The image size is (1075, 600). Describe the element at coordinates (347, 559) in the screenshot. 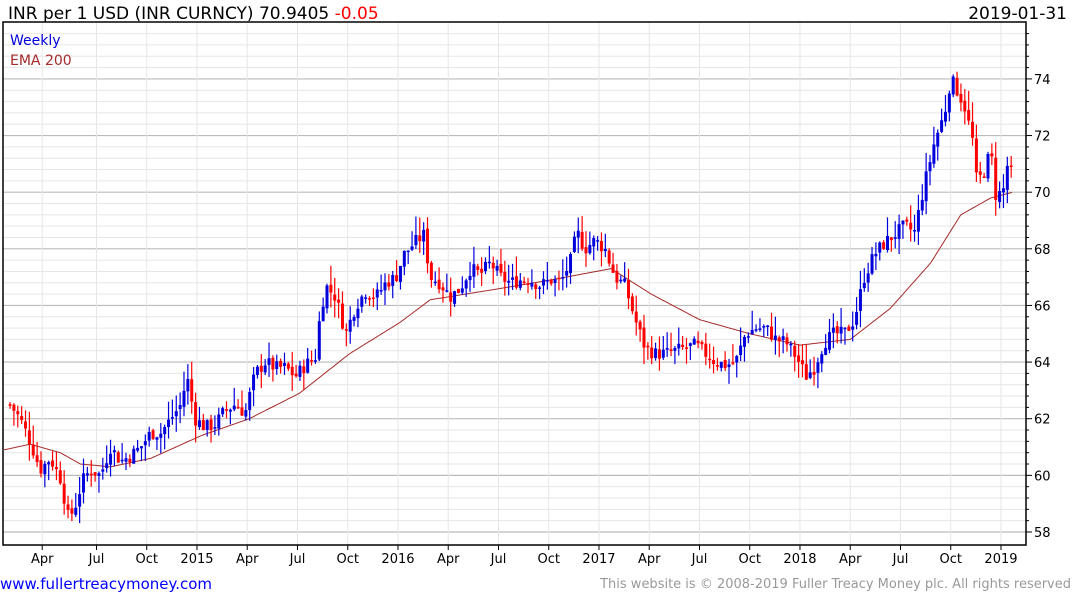

I see `x-tick-label: Oct` at that location.